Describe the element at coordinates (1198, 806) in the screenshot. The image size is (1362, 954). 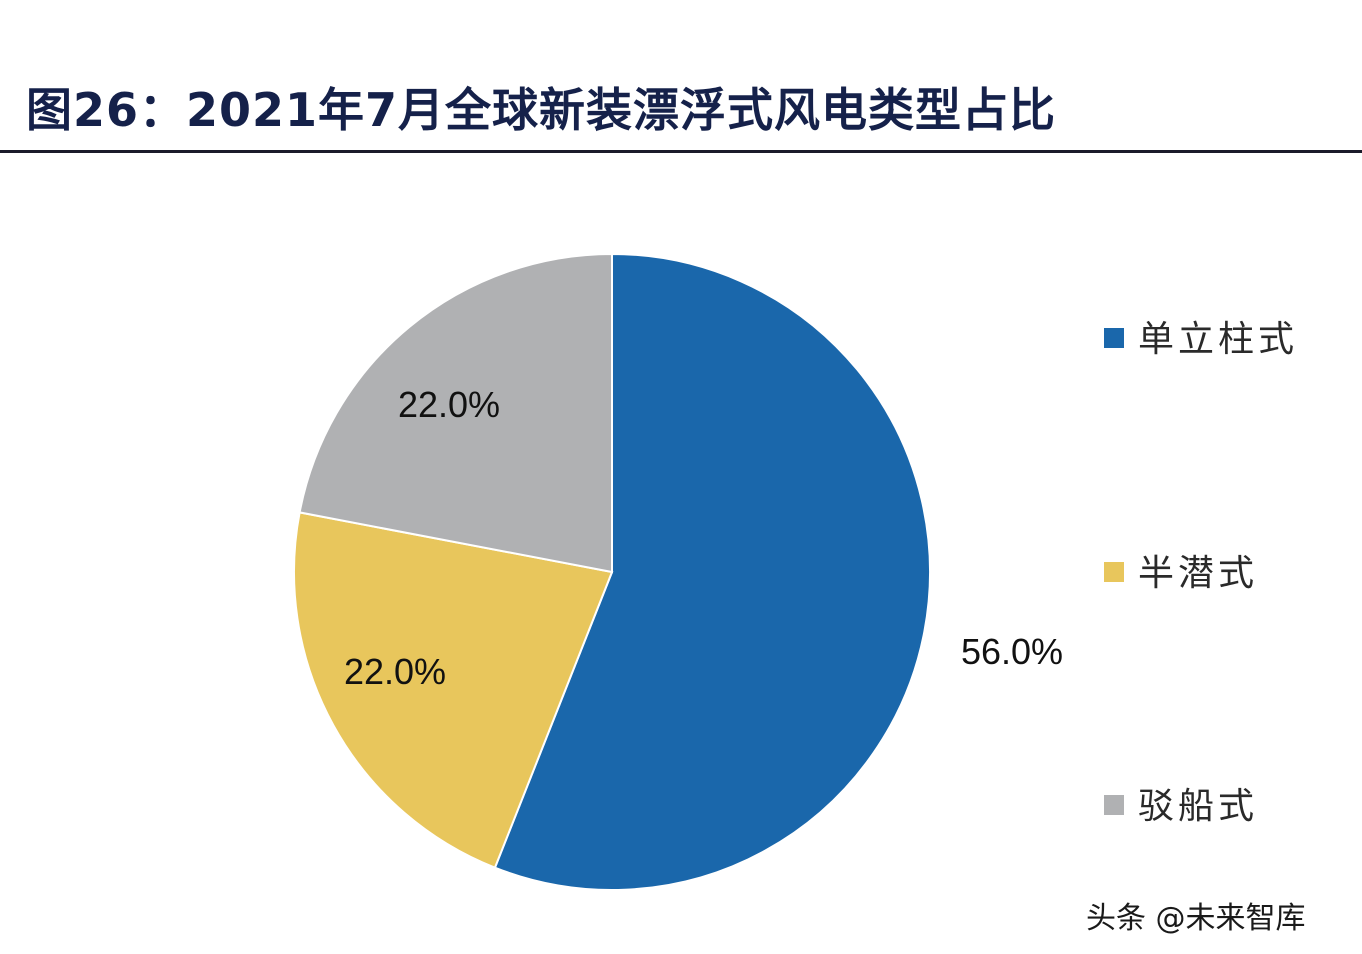
I see `legend-label-3: 驳船式` at that location.